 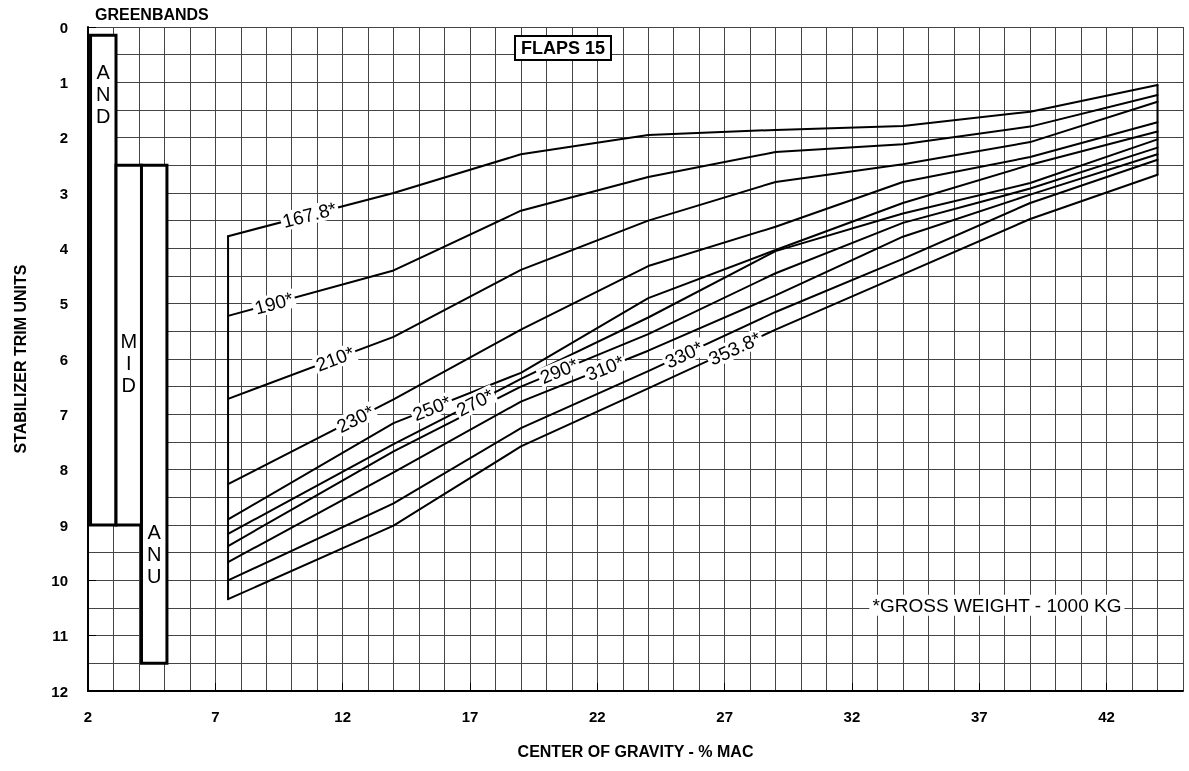 I want to click on text: 290*, so click(x=559, y=371).